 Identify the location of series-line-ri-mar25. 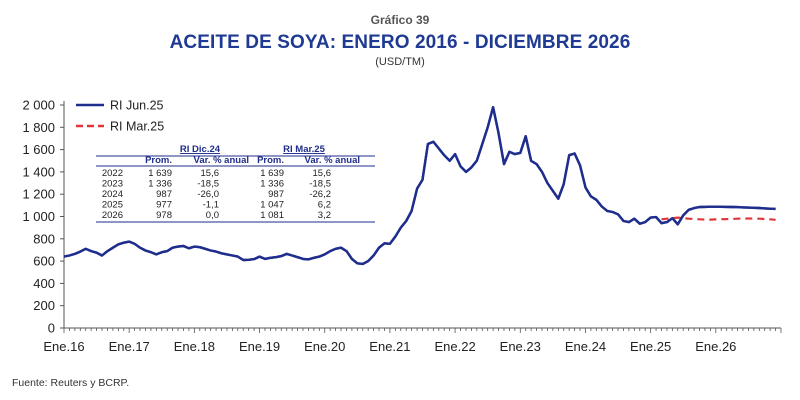
(718, 218).